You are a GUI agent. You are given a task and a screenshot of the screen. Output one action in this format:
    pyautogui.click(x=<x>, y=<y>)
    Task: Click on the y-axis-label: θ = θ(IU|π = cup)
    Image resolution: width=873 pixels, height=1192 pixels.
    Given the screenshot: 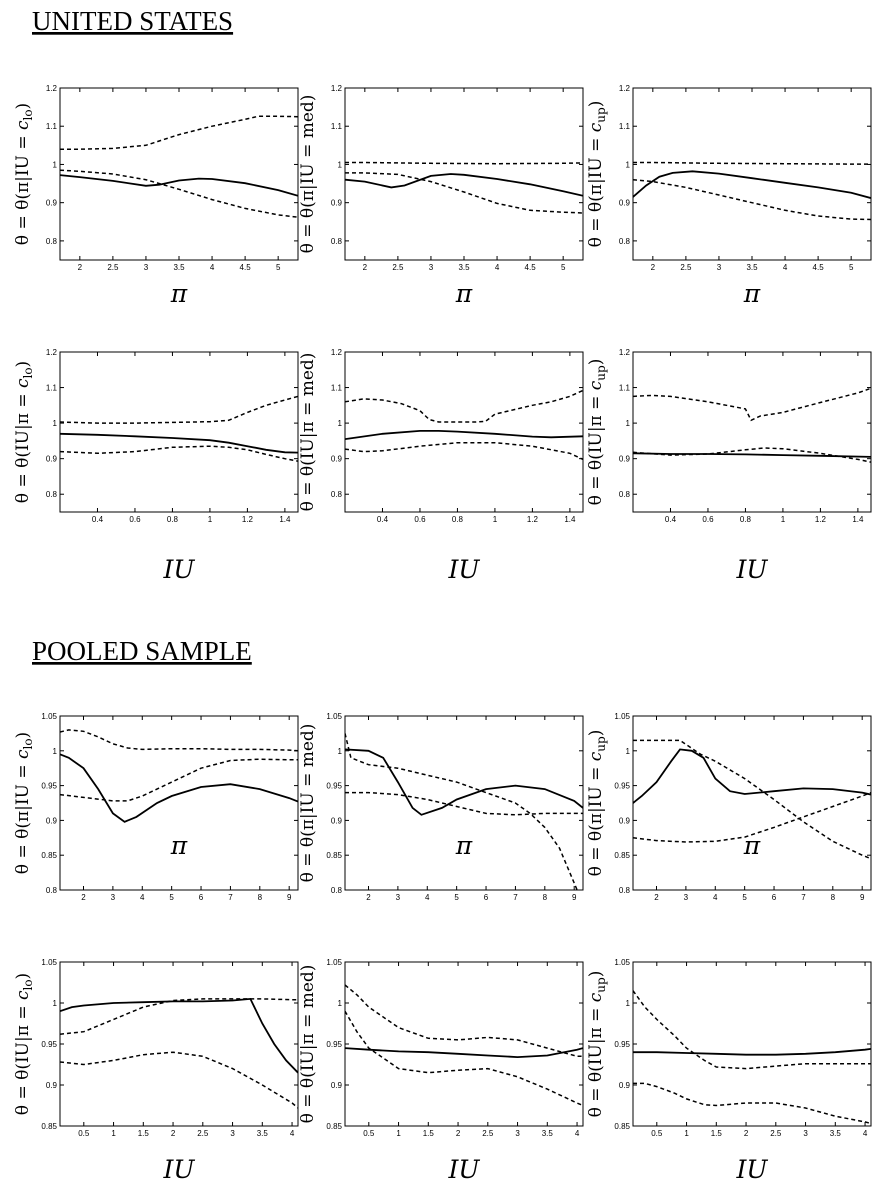 What is the action you would take?
    pyautogui.click(x=597, y=432)
    